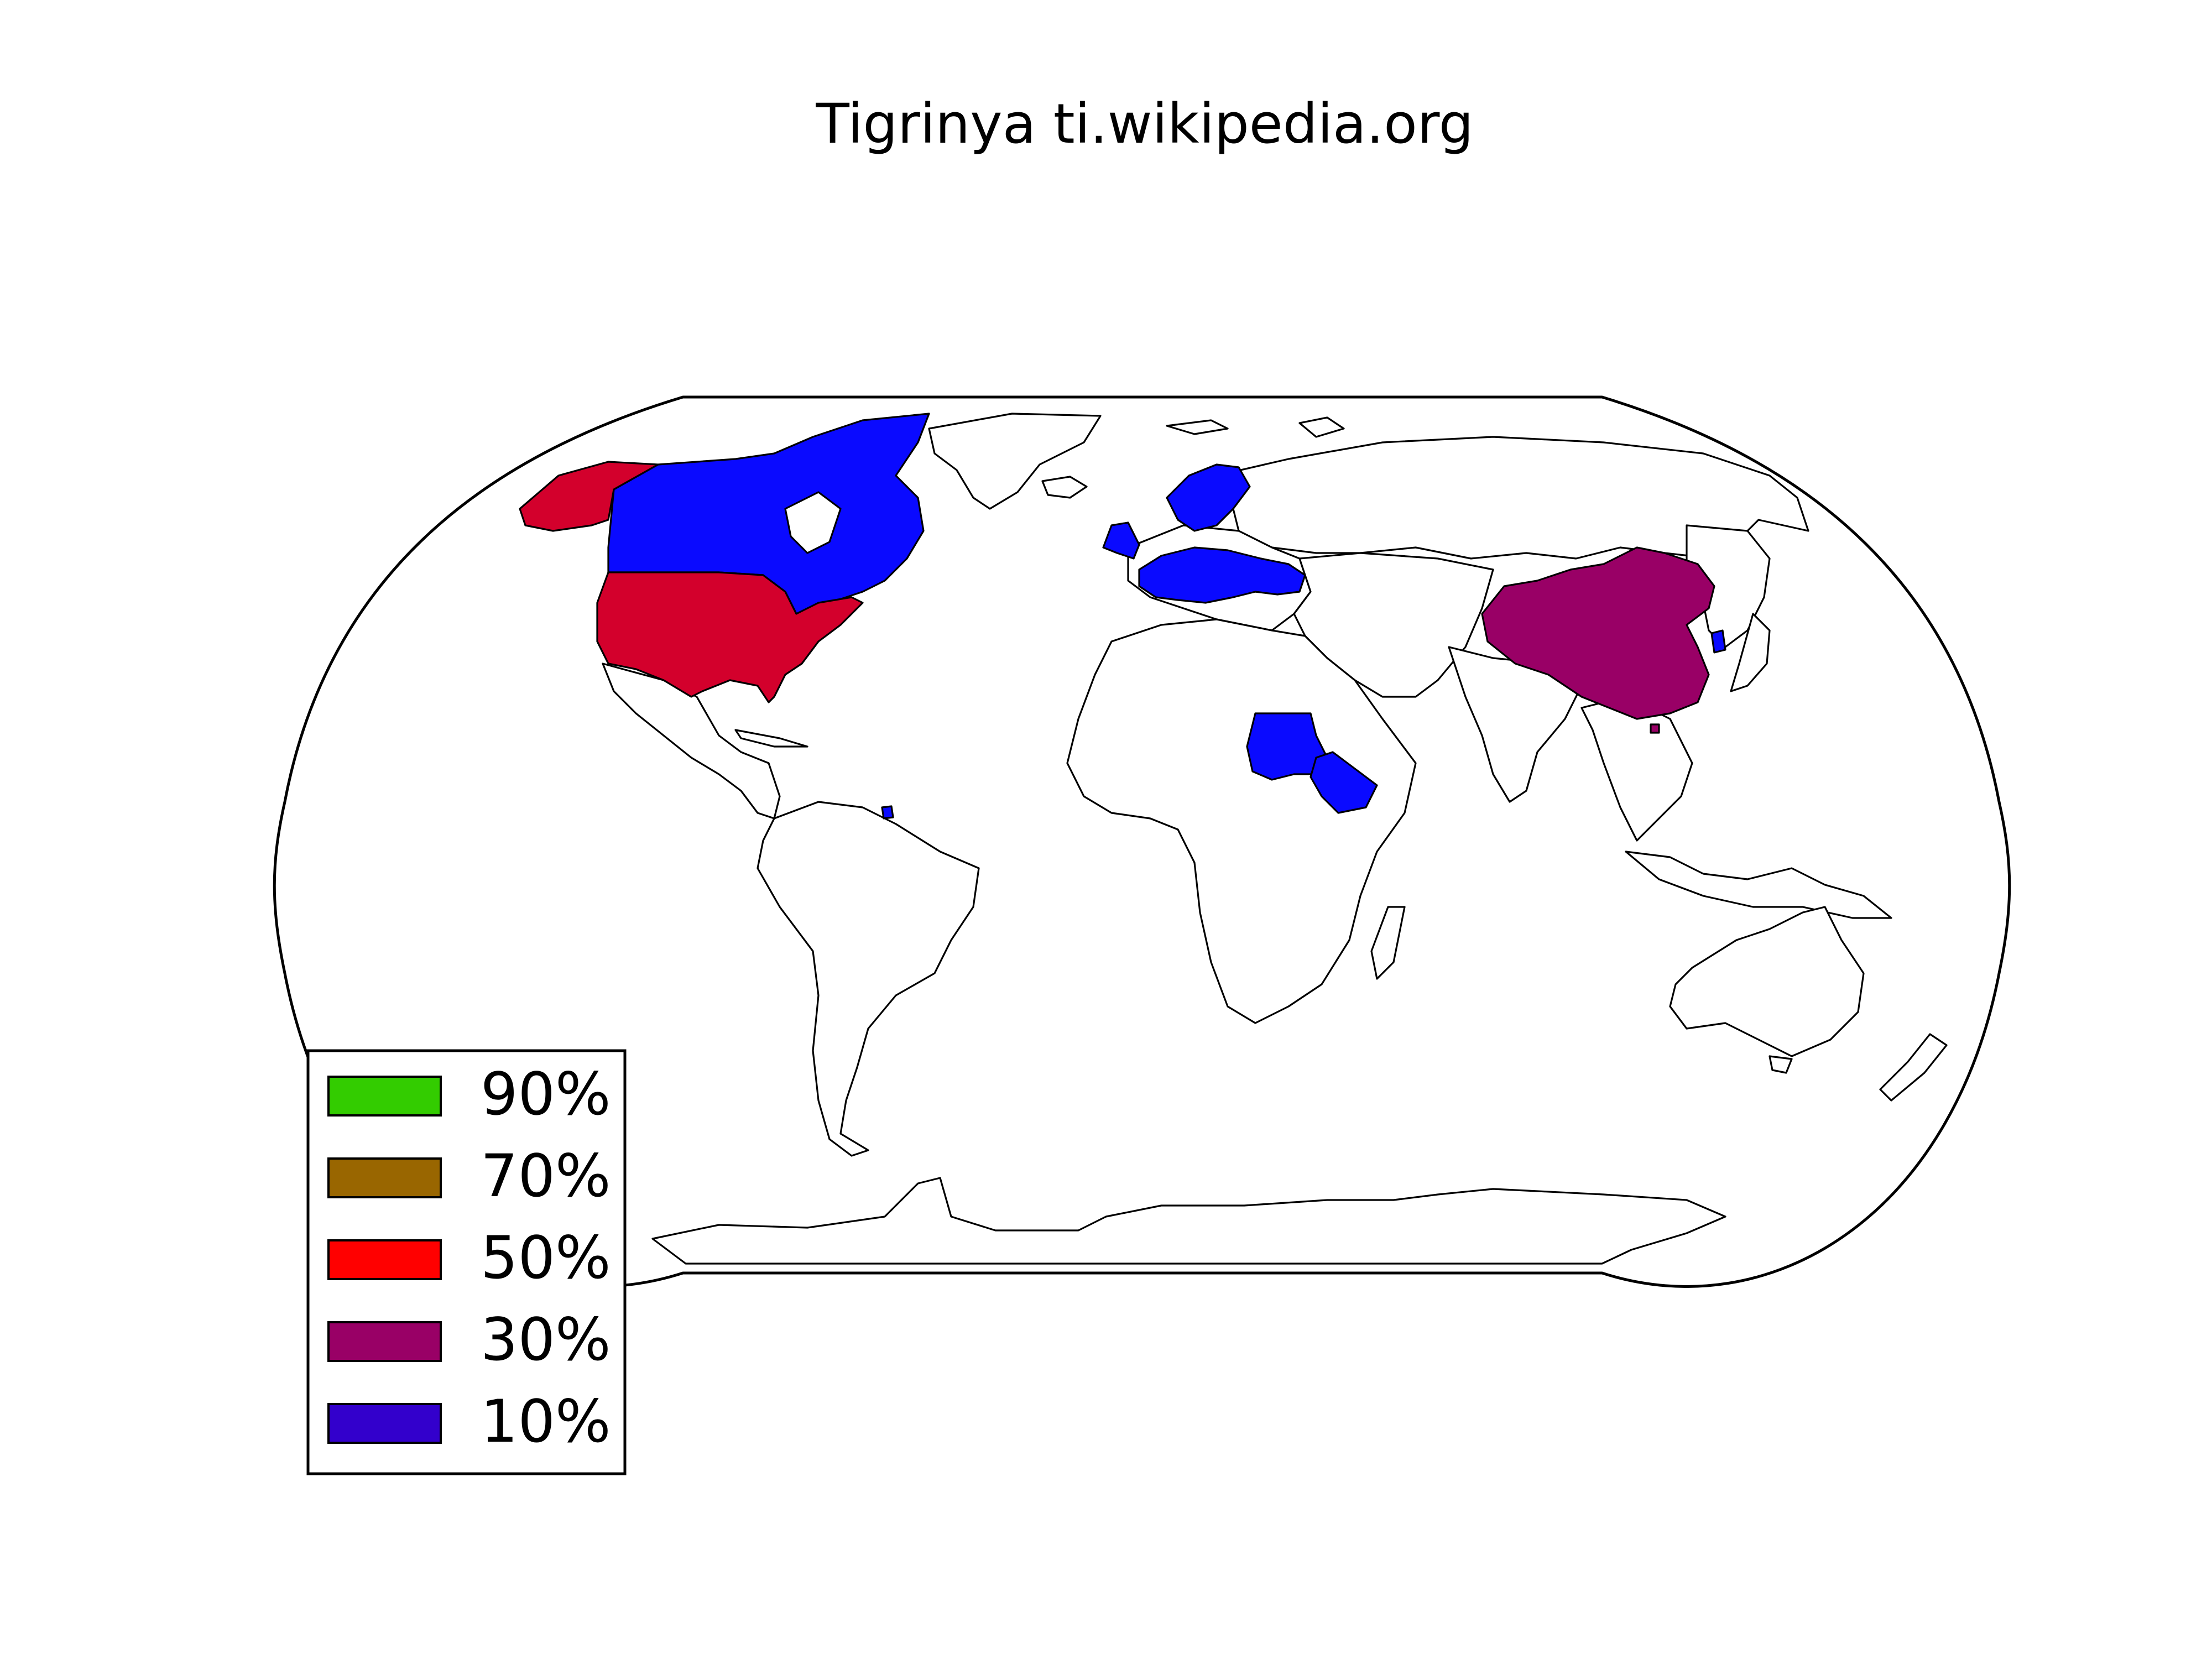 The height and width of the screenshot is (1659, 2212). Describe the element at coordinates (1344, 783) in the screenshot. I see `region-ethiopia` at that location.